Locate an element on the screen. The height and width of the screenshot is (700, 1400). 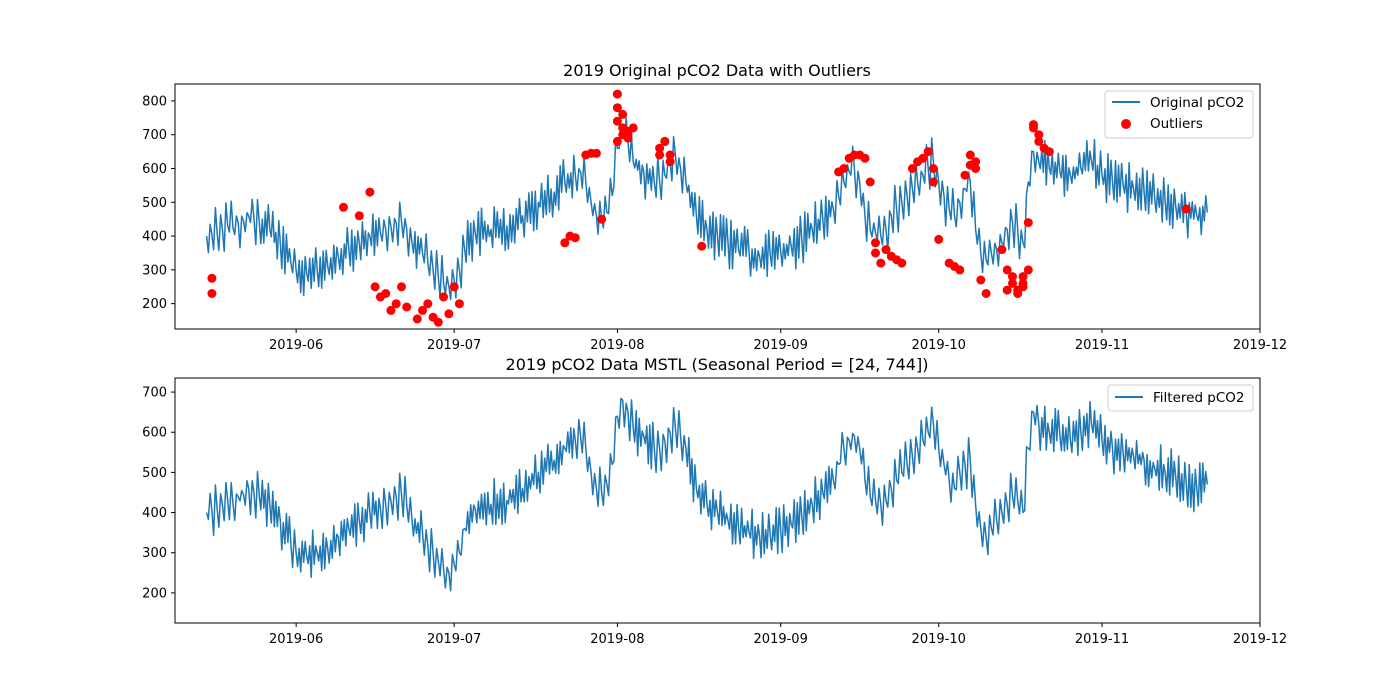
legend-marker-swatch is located at coordinates (1126, 124).